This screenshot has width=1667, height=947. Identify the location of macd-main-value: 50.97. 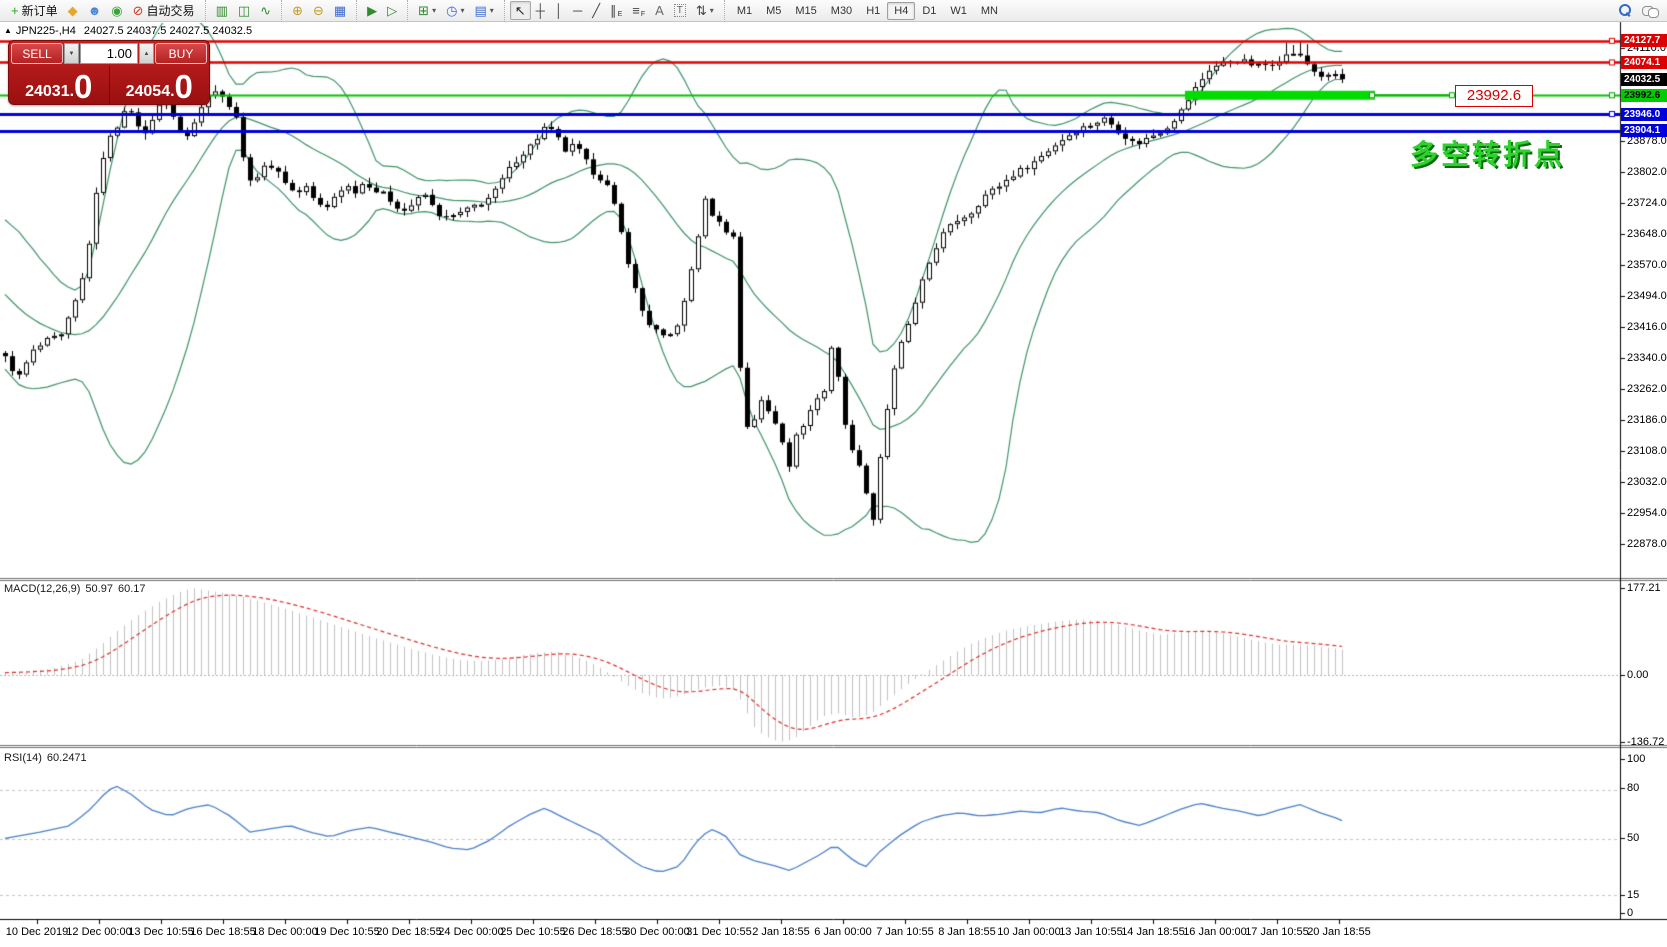
(99, 589).